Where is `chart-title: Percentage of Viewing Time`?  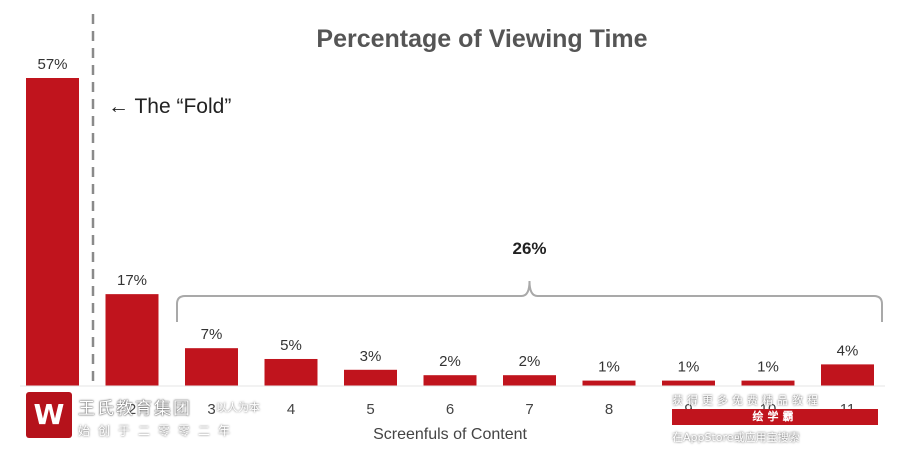
chart-title: Percentage of Viewing Time is located at coordinates (481, 39).